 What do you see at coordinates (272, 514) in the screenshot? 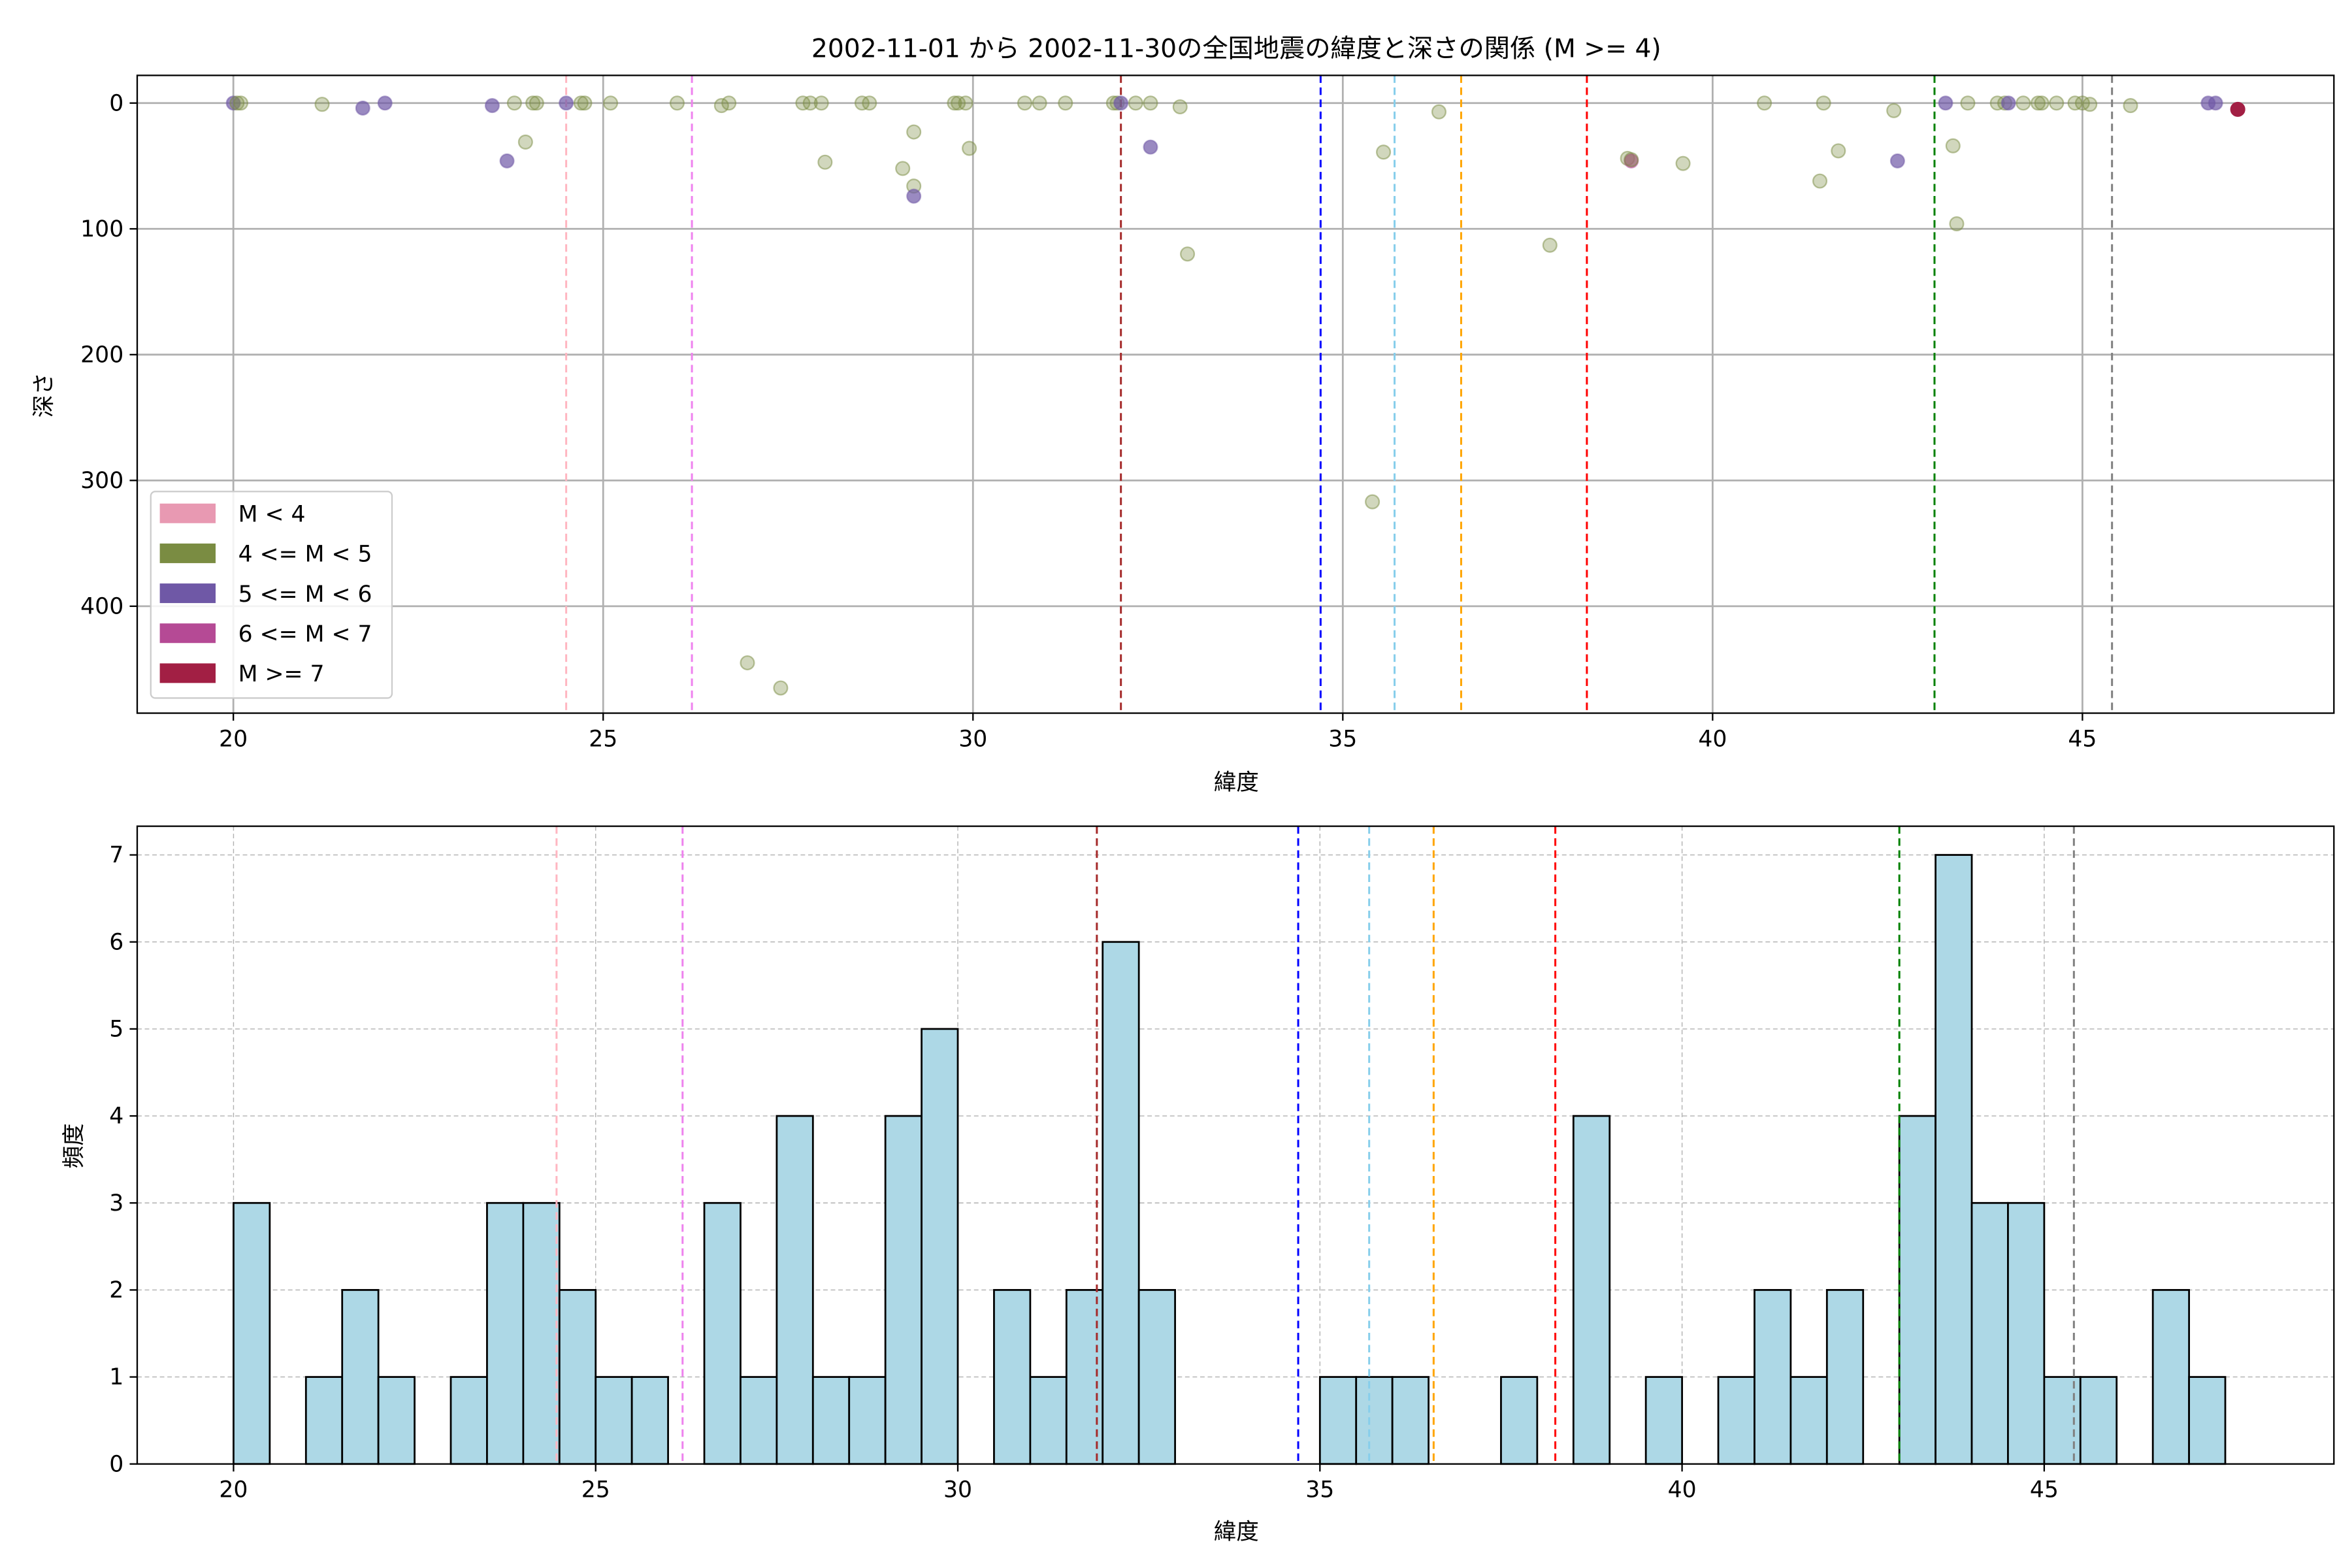
I see `legend-label: M < 4` at bounding box center [272, 514].